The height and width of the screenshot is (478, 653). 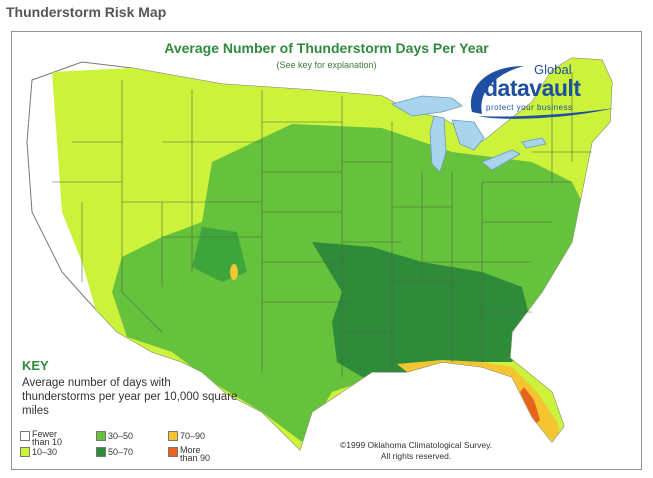 I want to click on logo-global-text: Global, so click(x=553, y=69).